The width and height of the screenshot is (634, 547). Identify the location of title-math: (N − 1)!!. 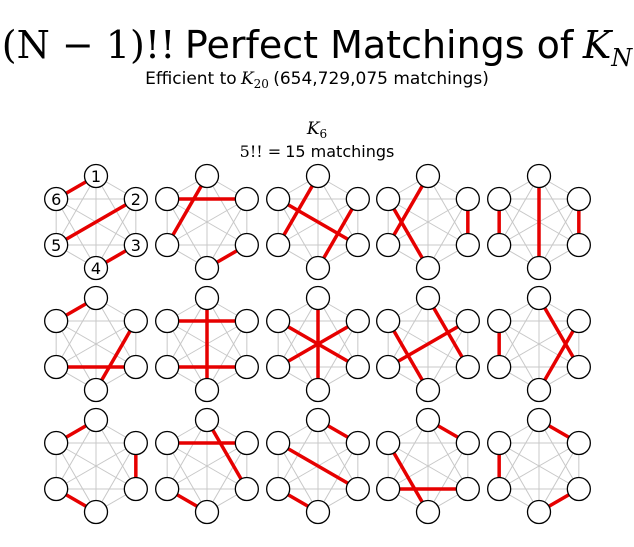
(89, 45).